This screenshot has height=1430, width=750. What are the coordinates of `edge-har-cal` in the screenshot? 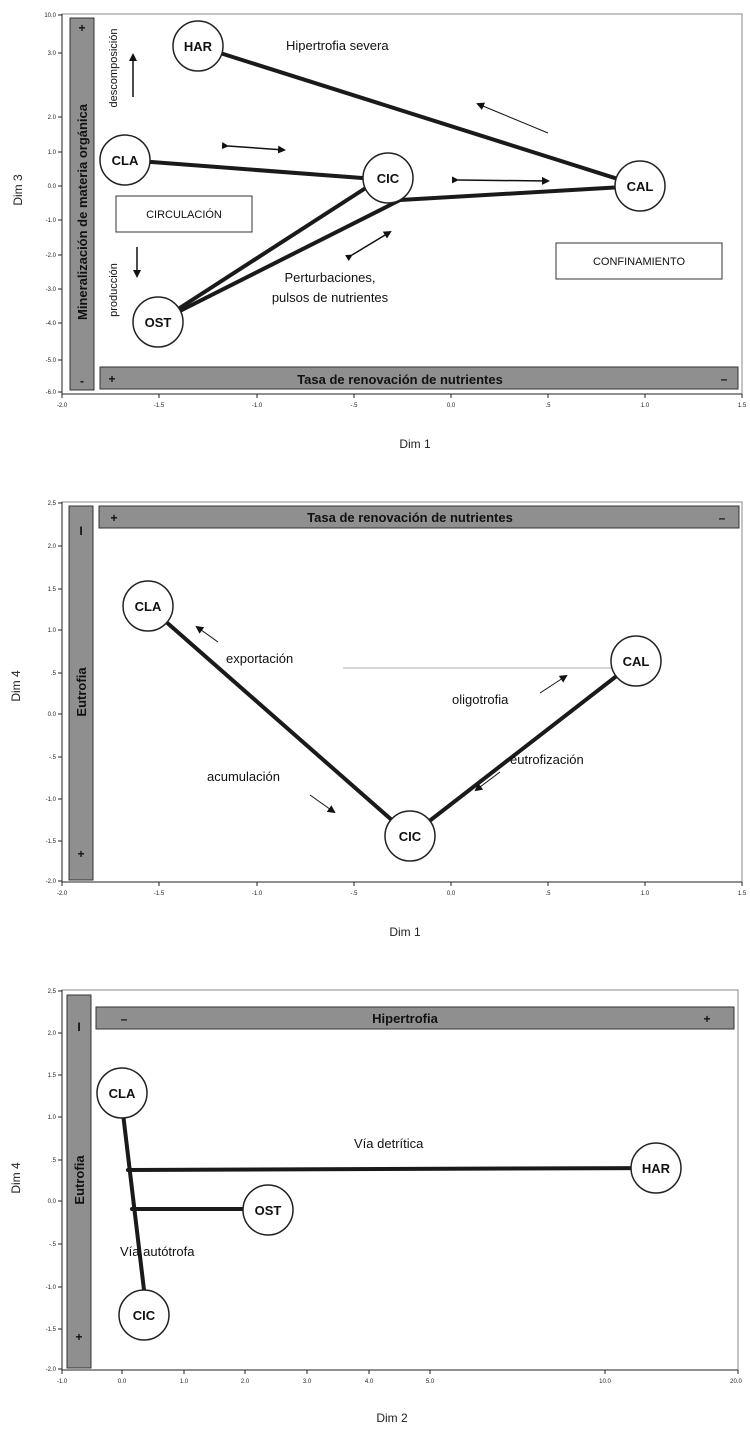 It's located at (419, 116).